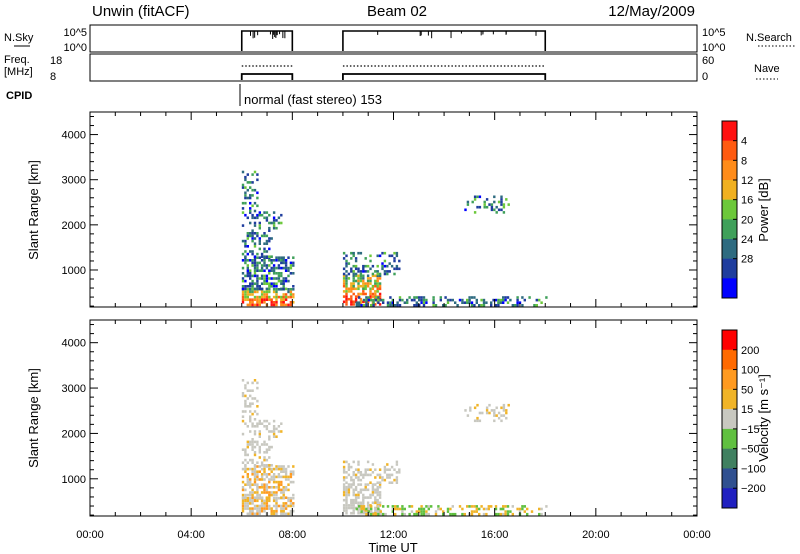  Describe the element at coordinates (392, 547) in the screenshot. I see `x-axis-label: Time UT` at that location.